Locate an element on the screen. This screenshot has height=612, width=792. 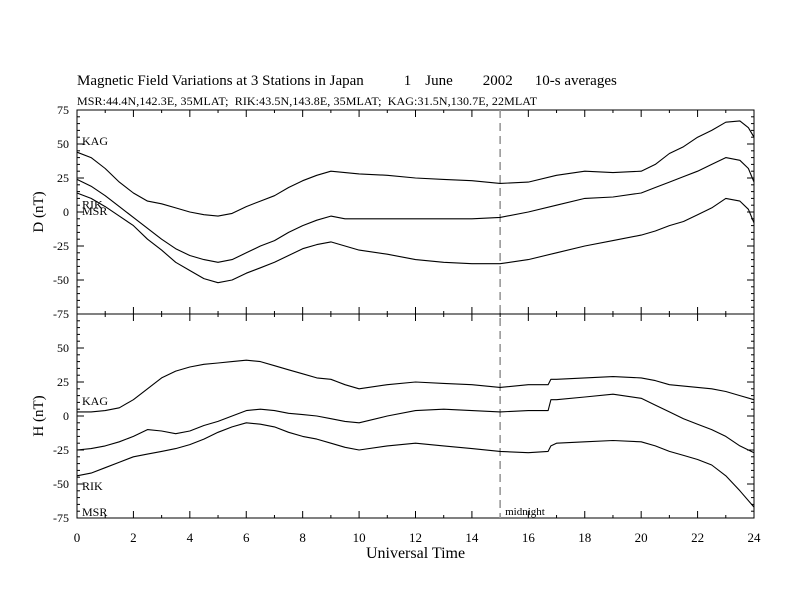
x-tick-label: 14 is located at coordinates (472, 537).